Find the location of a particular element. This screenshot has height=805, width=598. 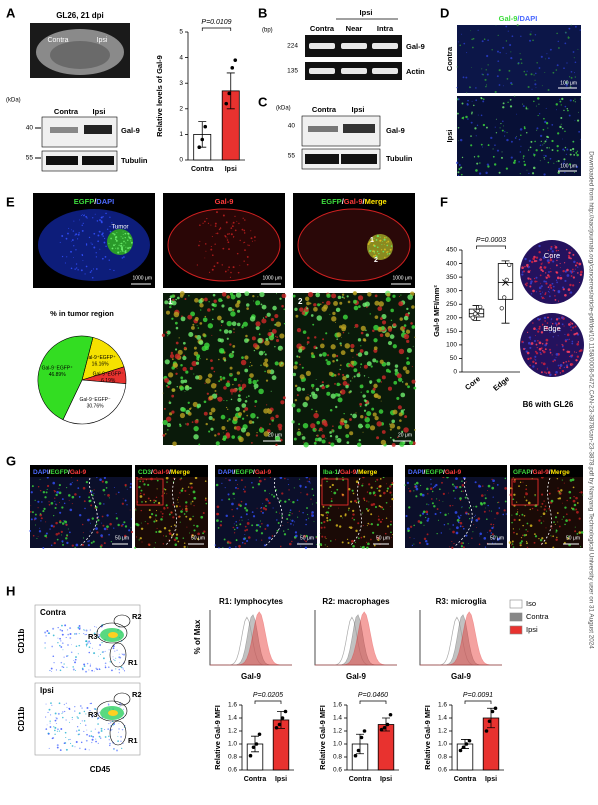

gate is located at coordinates (122, 699).